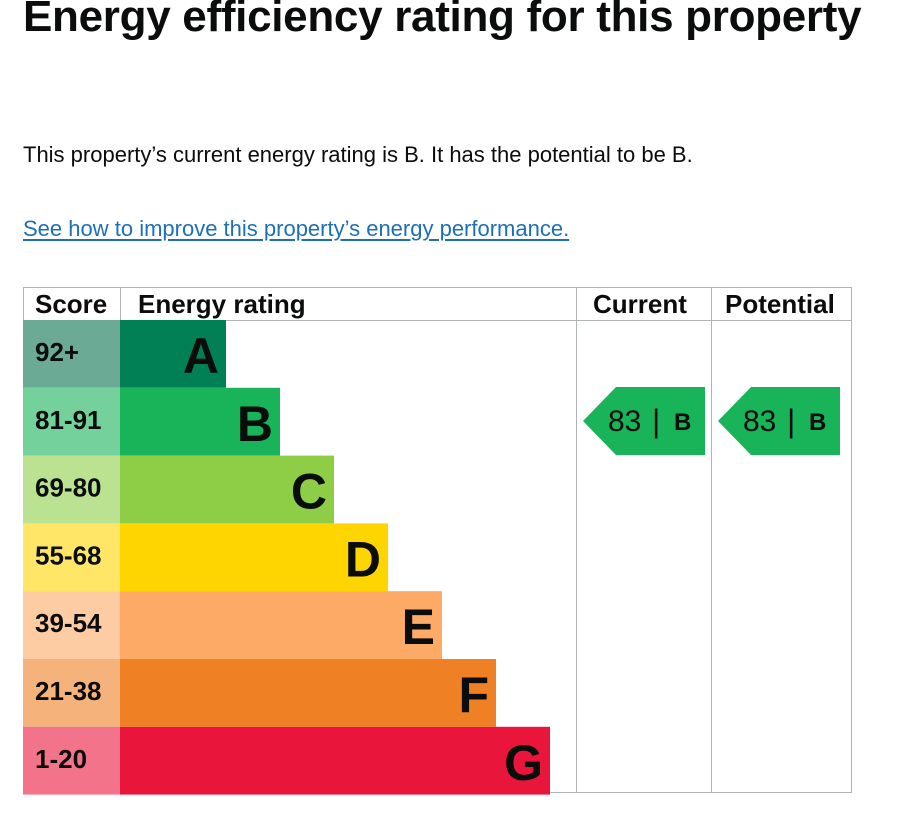 Image resolution: width=915 pixels, height=816 pixels. Describe the element at coordinates (201, 356) in the screenshot. I see `rating-letter-a: A` at that location.